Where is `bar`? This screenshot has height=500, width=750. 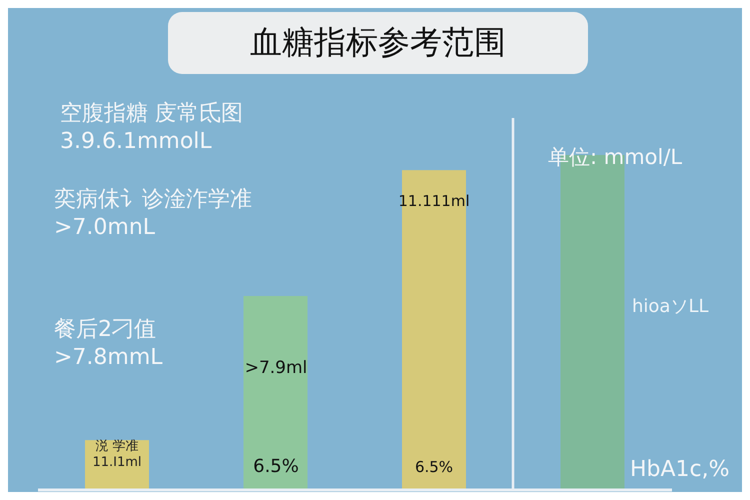 bar is located at coordinates (276, 393).